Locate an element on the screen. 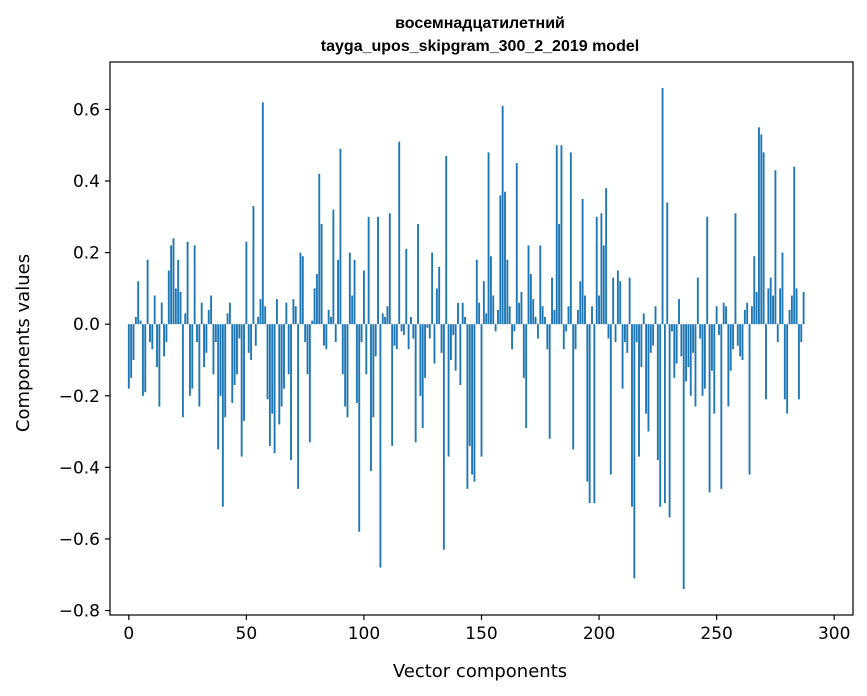 This screenshot has width=867, height=696. x-tick-label: 50 is located at coordinates (247, 634).